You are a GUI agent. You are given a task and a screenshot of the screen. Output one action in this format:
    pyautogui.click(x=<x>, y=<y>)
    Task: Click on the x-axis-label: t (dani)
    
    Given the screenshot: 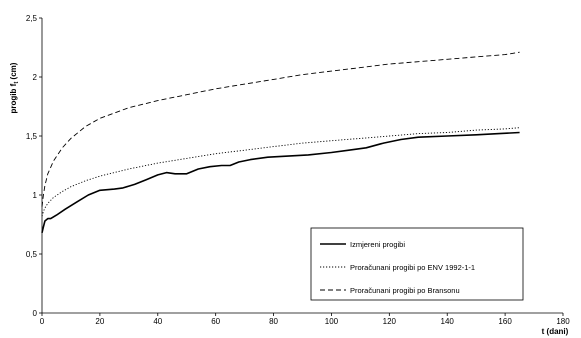 What is the action you would take?
    pyautogui.click(x=555, y=331)
    